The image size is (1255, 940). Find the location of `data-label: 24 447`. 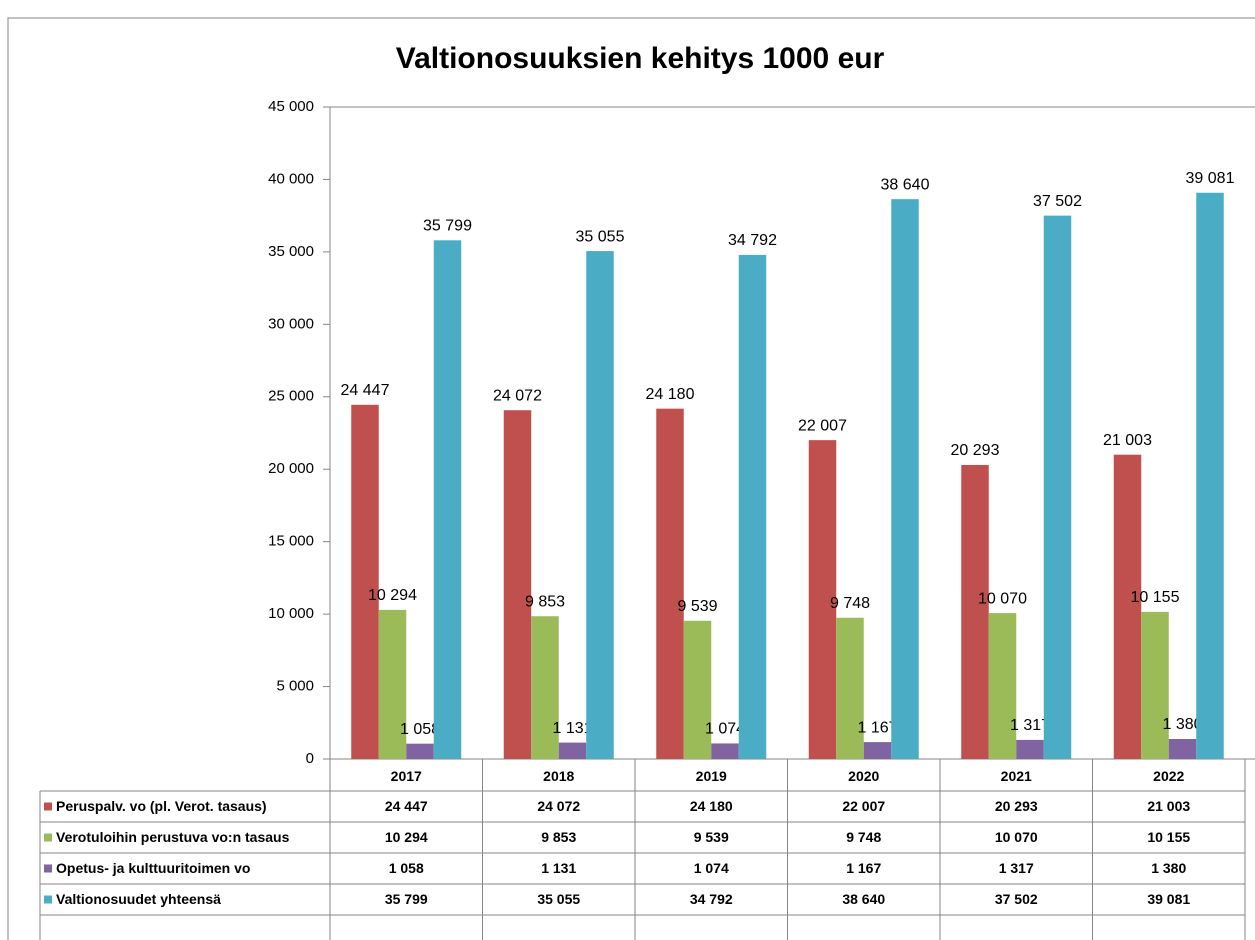

data-label: 24 447 is located at coordinates (365, 390).